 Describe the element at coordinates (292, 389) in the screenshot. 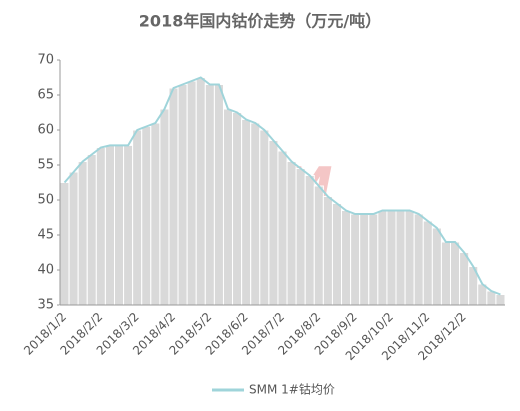

I see `legend-label: SMM 1#钴均价` at that location.